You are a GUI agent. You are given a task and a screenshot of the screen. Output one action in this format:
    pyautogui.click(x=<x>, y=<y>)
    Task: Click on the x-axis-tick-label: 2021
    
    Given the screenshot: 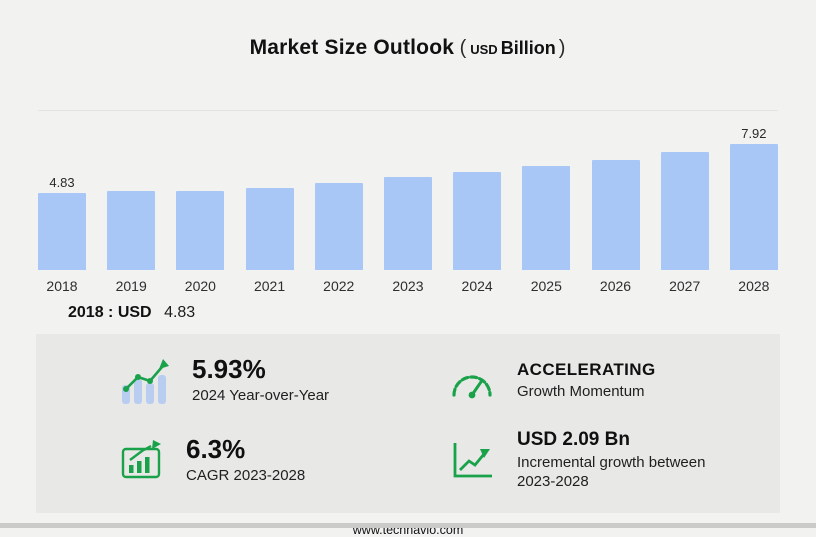 What is the action you would take?
    pyautogui.click(x=269, y=286)
    